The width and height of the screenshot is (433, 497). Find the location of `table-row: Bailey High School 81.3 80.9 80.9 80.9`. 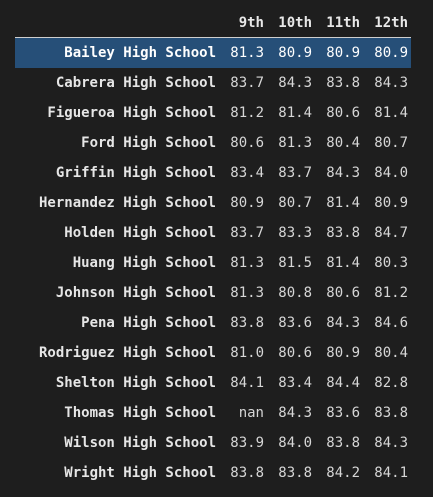

table-row: Bailey High School 81.3 80.9 80.9 80.9 is located at coordinates (213, 52).